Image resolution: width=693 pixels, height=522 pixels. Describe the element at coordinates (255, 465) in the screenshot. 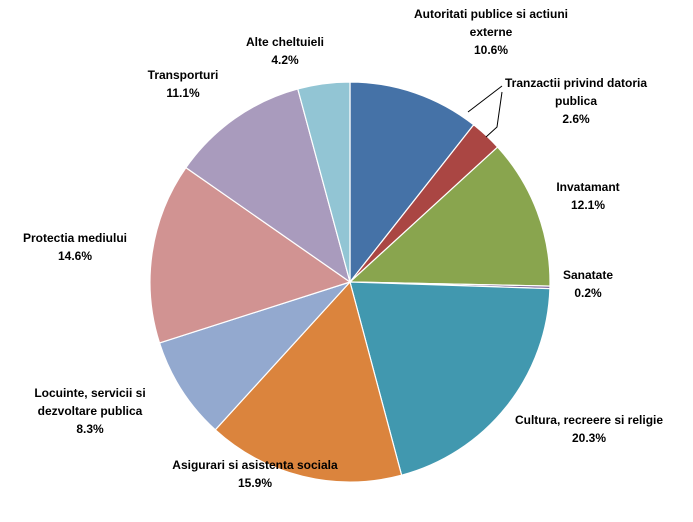

I see `slice-name: Asigurari si asistenta sociala` at that location.